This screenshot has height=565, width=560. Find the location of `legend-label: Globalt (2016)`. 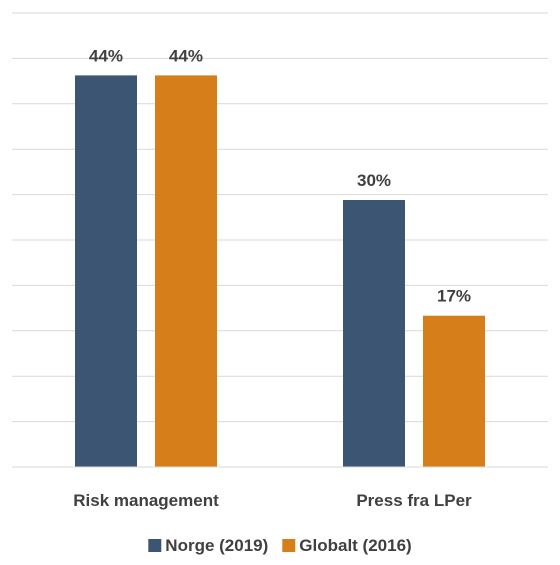

legend-label: Globalt (2016) is located at coordinates (355, 545).